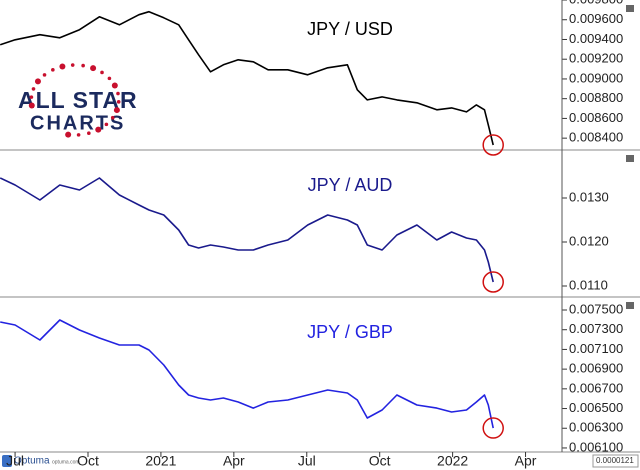  What do you see at coordinates (596, 117) in the screenshot?
I see `y-tick-label: 0.008600` at bounding box center [596, 117].